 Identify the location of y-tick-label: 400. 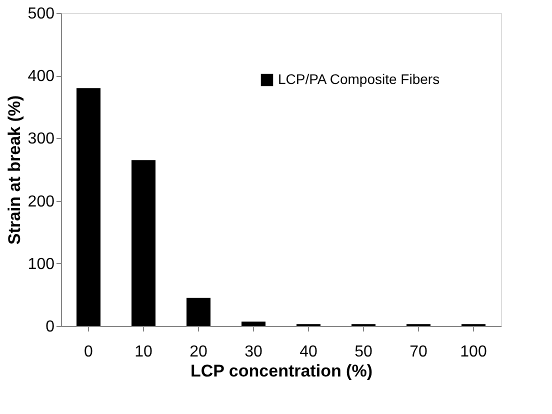
(41, 77).